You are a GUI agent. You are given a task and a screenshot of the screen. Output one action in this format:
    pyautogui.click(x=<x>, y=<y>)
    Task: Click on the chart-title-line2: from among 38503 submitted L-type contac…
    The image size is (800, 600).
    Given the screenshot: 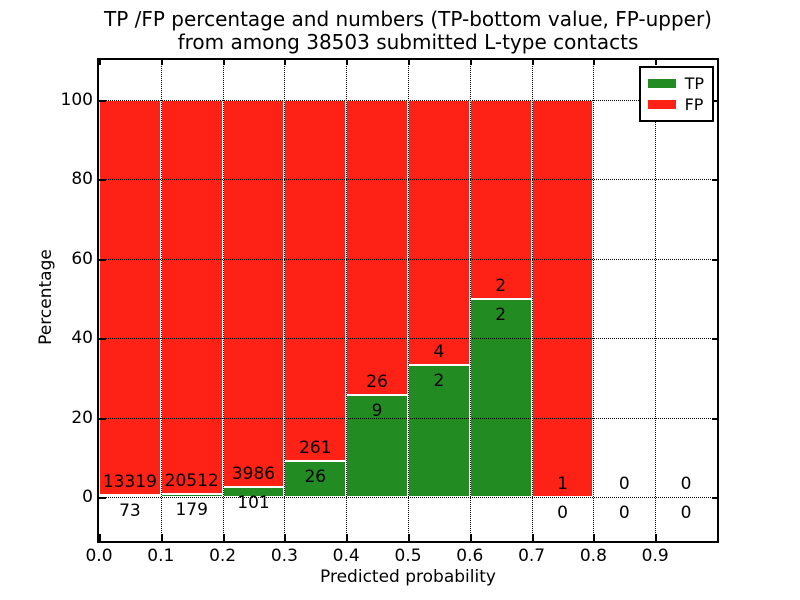 What is the action you would take?
    pyautogui.click(x=408, y=42)
    